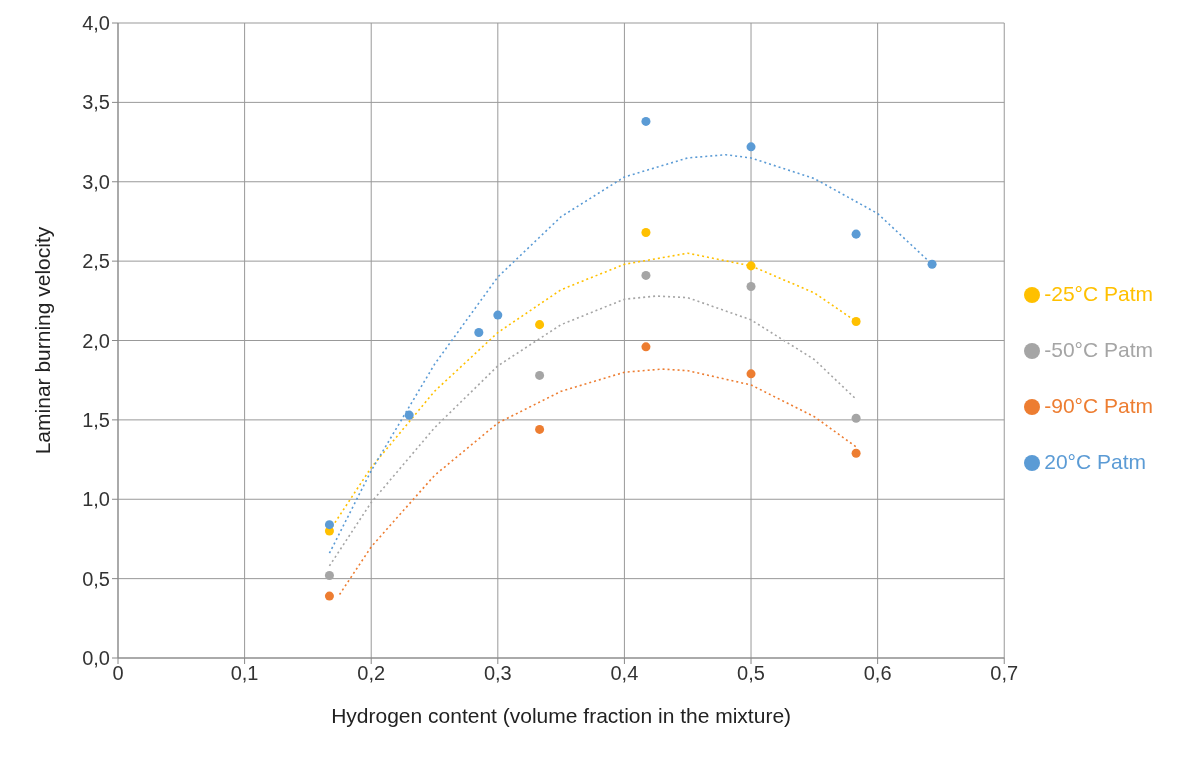 The image size is (1191, 764). I want to click on y-tick-label: 2,0, so click(96, 340).